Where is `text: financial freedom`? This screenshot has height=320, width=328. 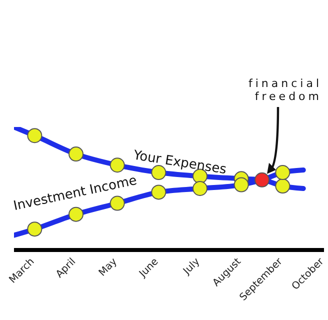
text: financial freedom is located at coordinates (285, 90).